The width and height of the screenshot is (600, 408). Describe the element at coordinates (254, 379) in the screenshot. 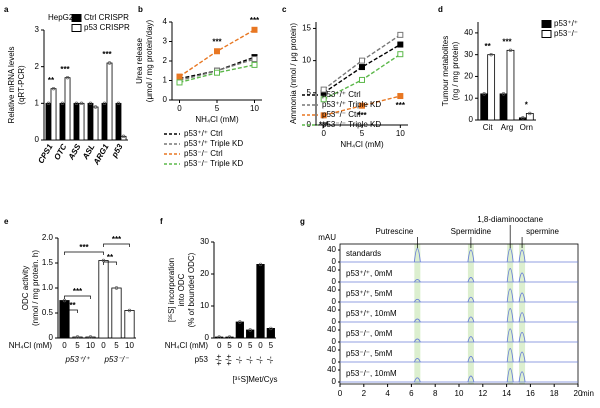

I see `x-footer: [³⁵S]Met/Cys` at that location.